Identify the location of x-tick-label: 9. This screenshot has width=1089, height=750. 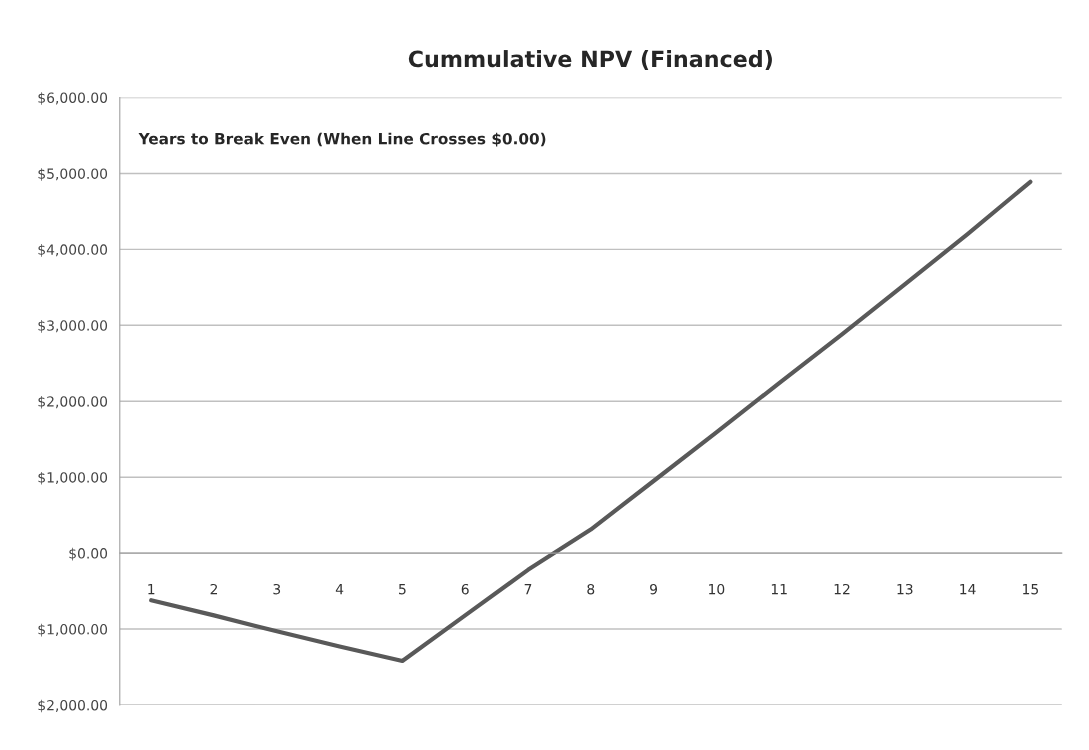
(654, 589).